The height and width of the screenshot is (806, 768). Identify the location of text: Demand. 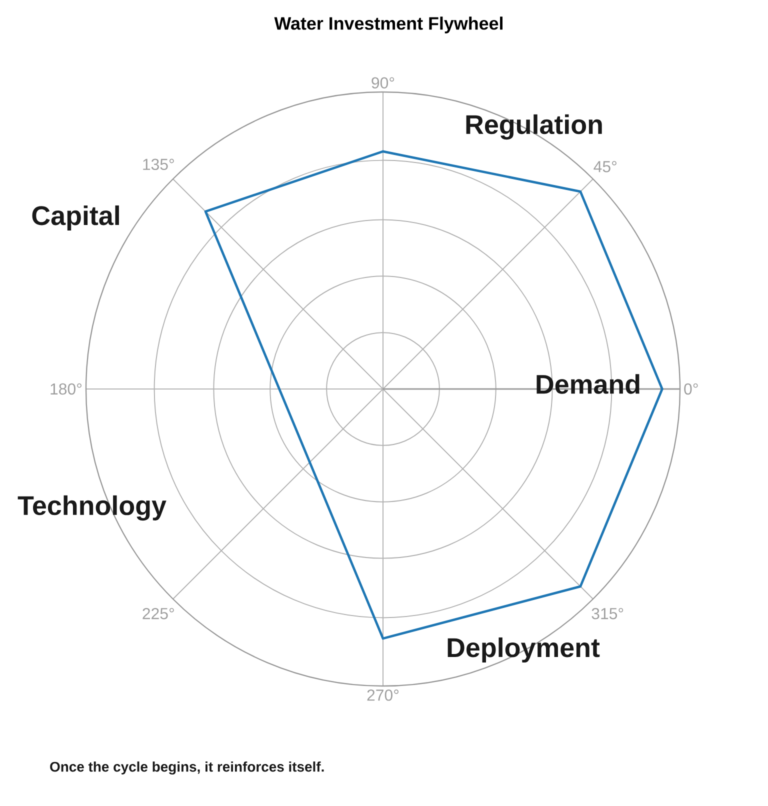
(588, 384).